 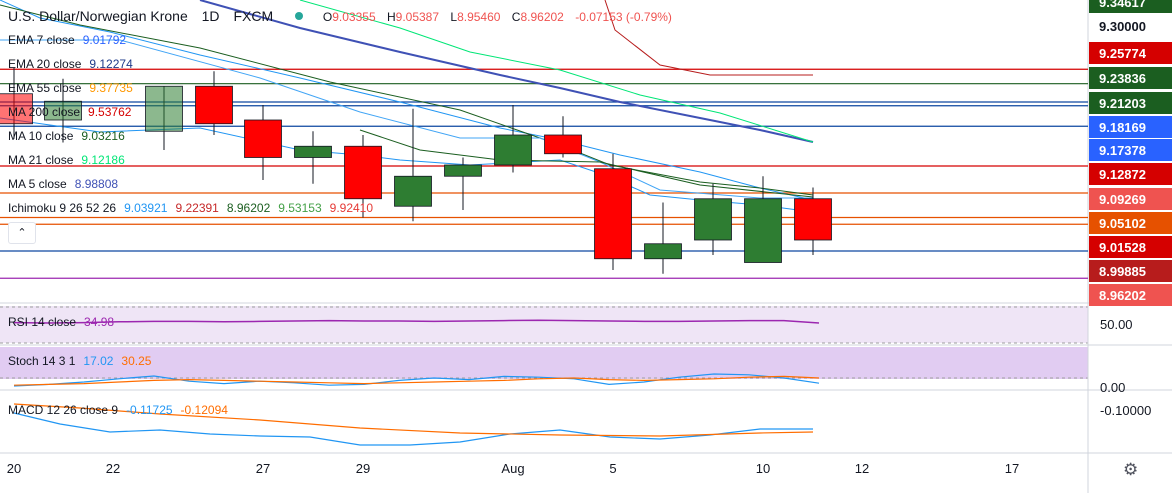 I want to click on stoch-d-line, so click(x=416, y=380).